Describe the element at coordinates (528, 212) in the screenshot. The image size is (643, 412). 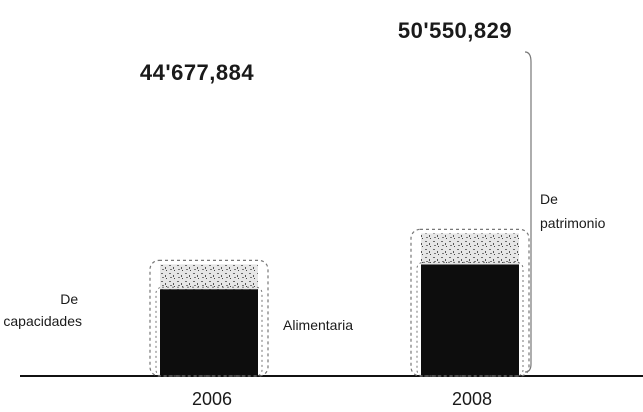
I see `bracket-patrimonio-2008` at that location.